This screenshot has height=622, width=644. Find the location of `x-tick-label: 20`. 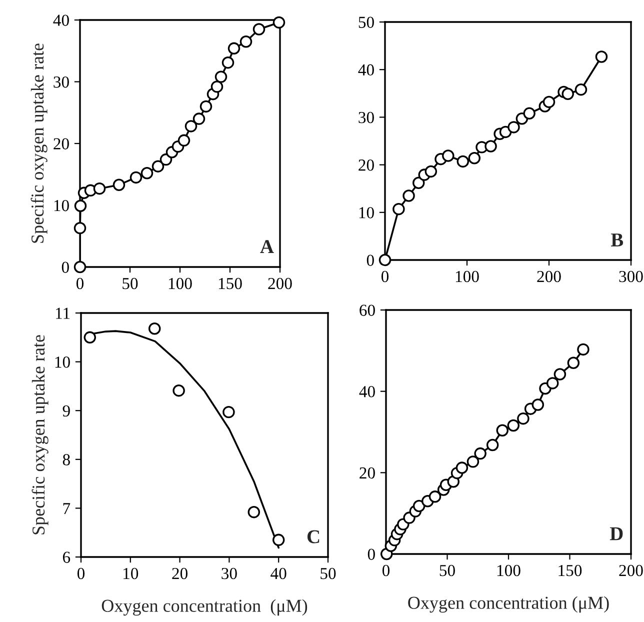

x-tick-label: 20 is located at coordinates (180, 574).